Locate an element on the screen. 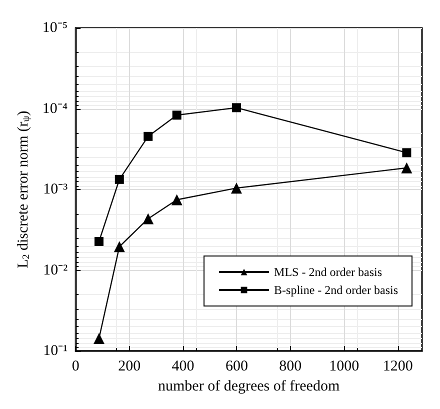 Image resolution: width=440 pixels, height=409 pixels. x-tick-label: 800 is located at coordinates (290, 366).